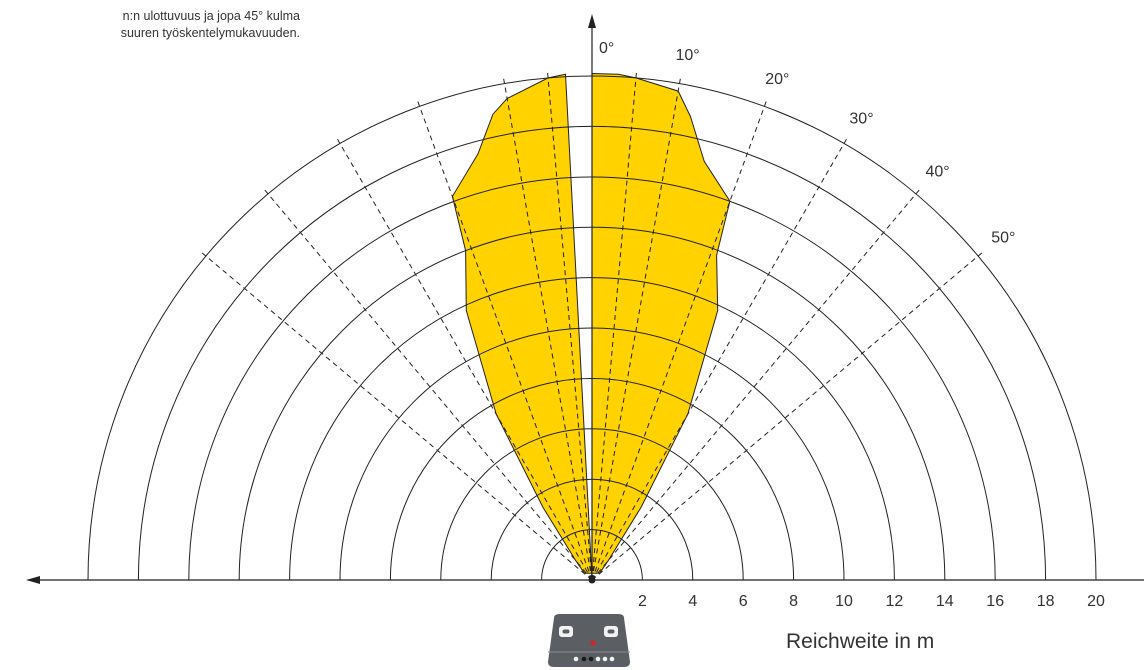 This screenshot has height=670, width=1144. I want to click on x-tick-label: 6, so click(743, 601).